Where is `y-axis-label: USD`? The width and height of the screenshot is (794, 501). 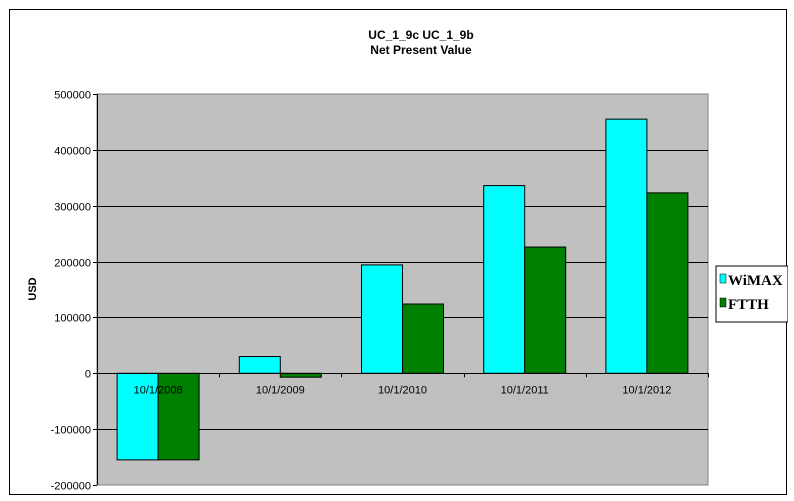 y-axis-label: USD is located at coordinates (33, 288).